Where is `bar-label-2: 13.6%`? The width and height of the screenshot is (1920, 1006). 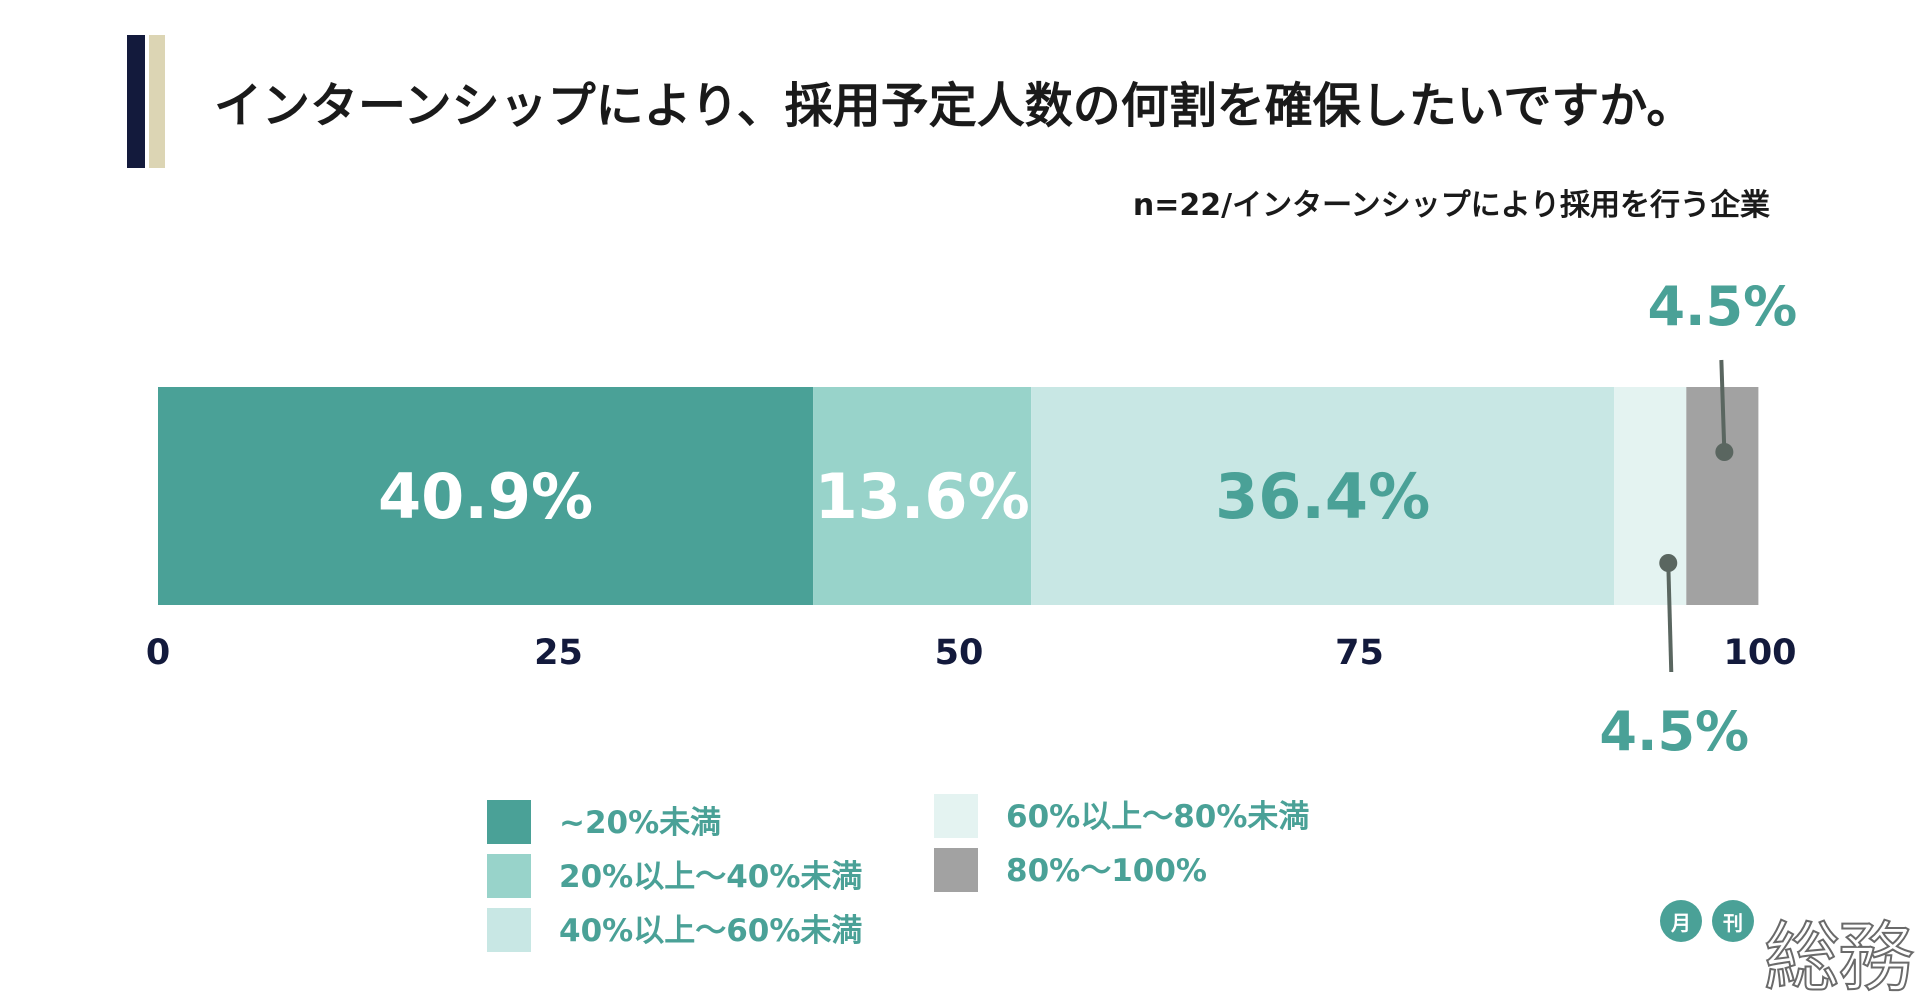 bar-label-2: 13.6% is located at coordinates (922, 496).